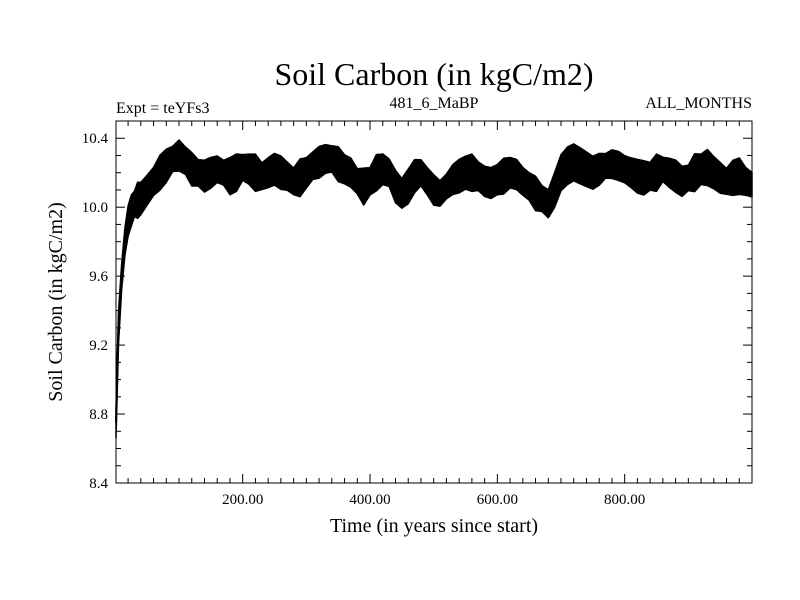 This screenshot has width=800, height=600. I want to click on y-tick-label: 8.8, so click(98, 415).